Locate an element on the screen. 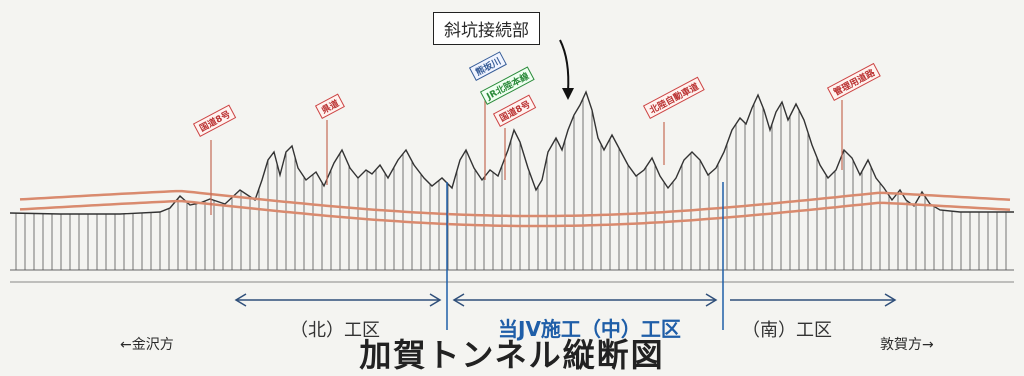 Image resolution: width=1024 pixels, height=376 pixels. arrow-north-head-right is located at coordinates (435, 300).